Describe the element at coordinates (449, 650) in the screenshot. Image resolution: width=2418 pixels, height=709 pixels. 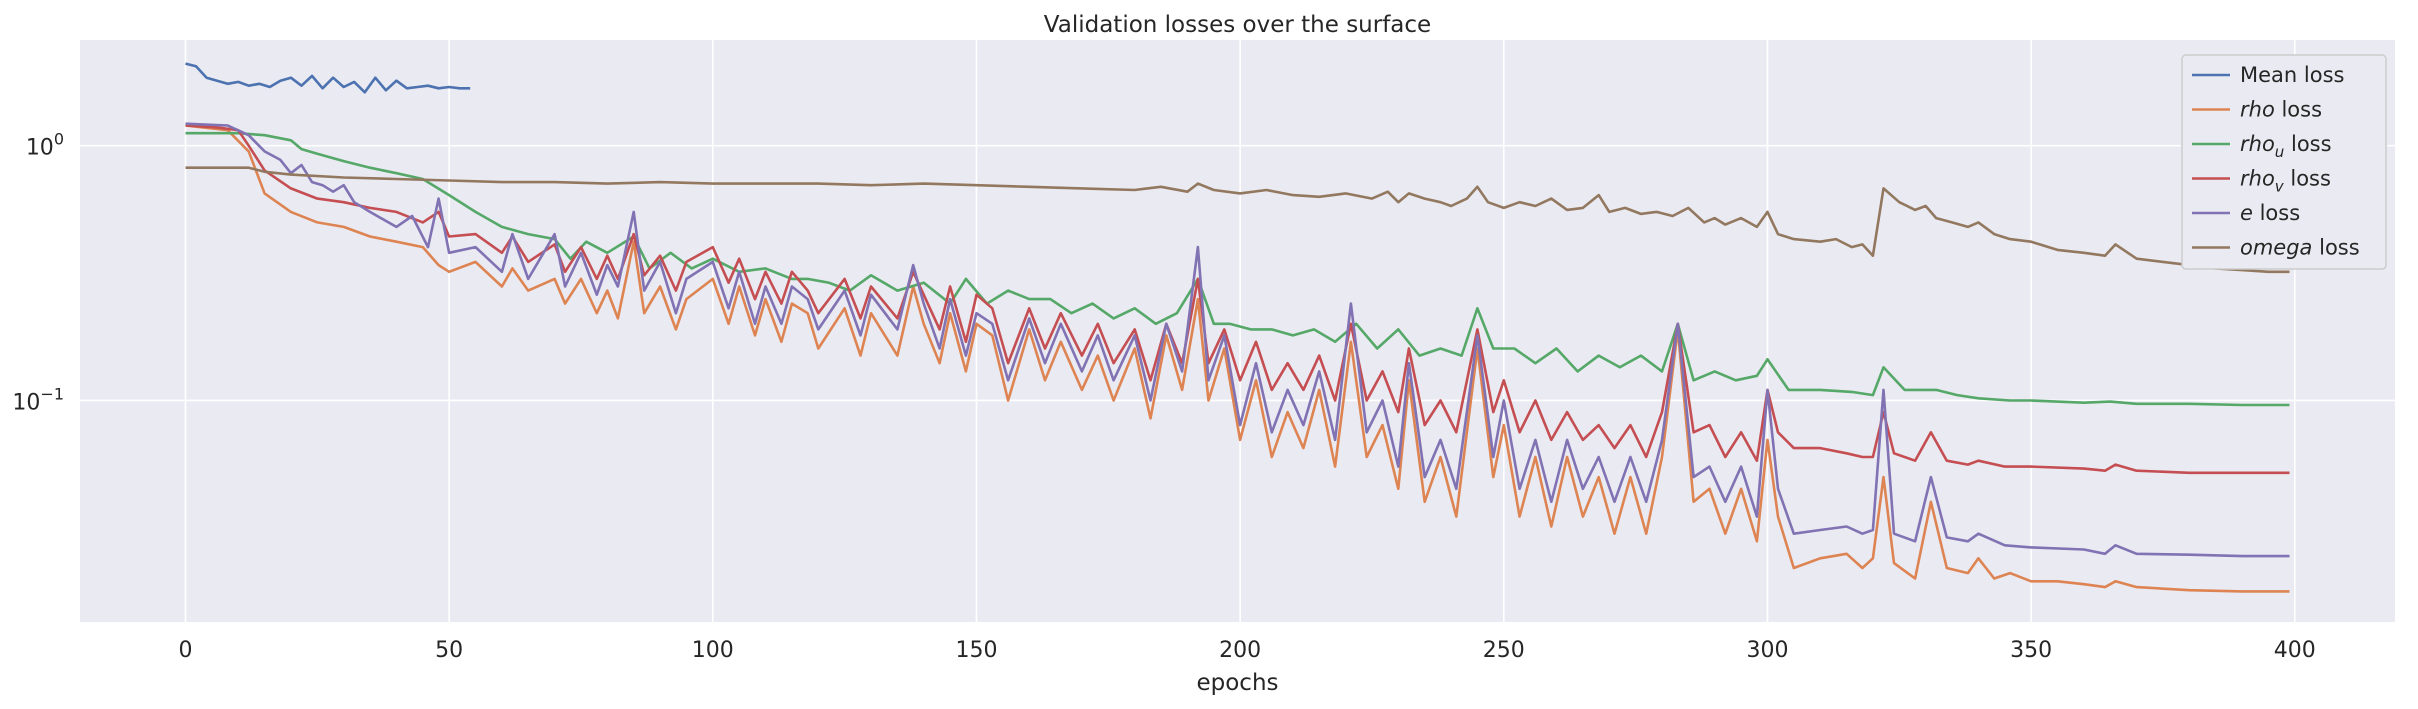
I see `x-tick-label: 50` at that location.